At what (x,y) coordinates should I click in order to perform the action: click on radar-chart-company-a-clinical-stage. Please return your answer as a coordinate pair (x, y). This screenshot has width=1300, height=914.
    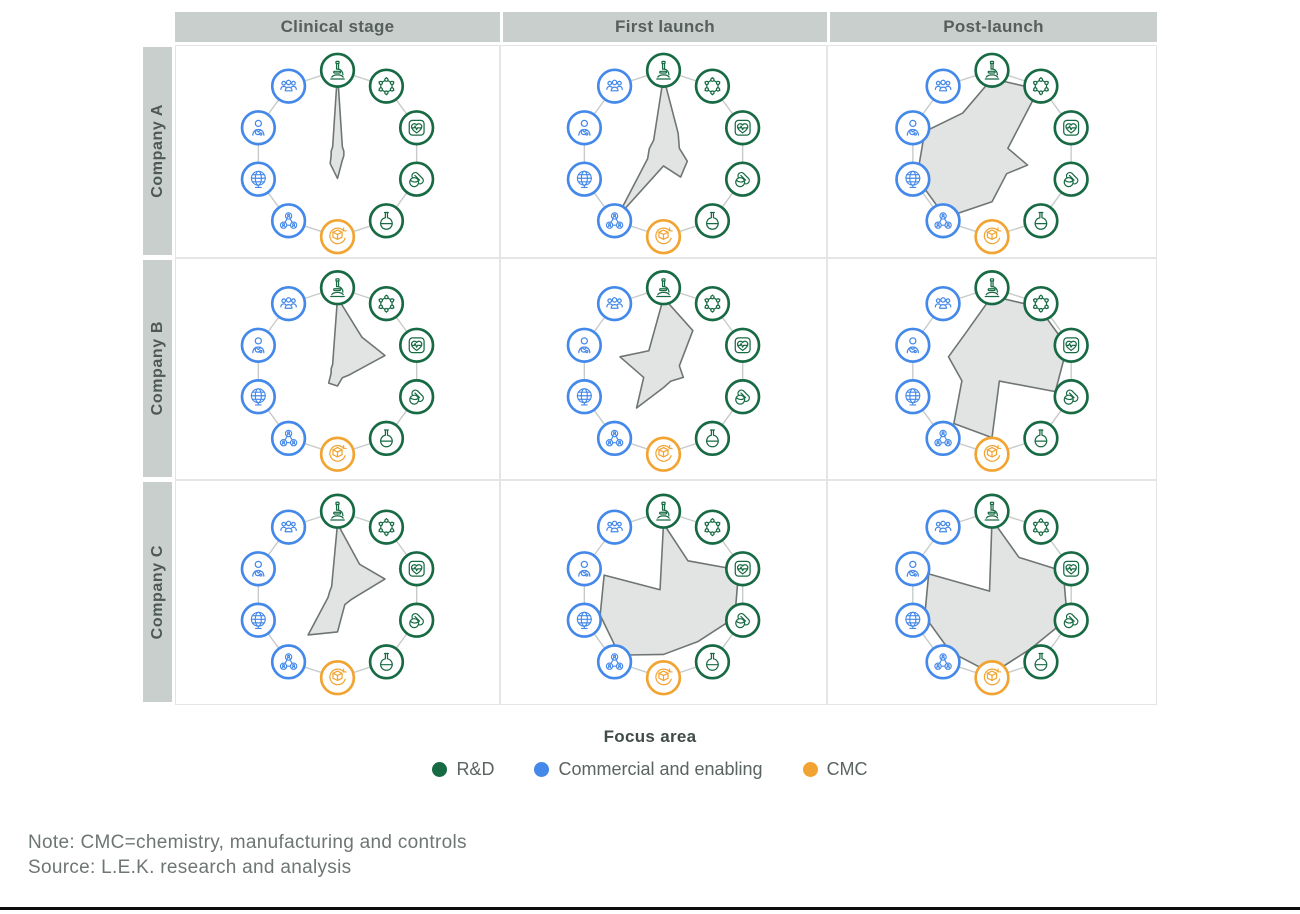
    Looking at the image, I should click on (337, 151).